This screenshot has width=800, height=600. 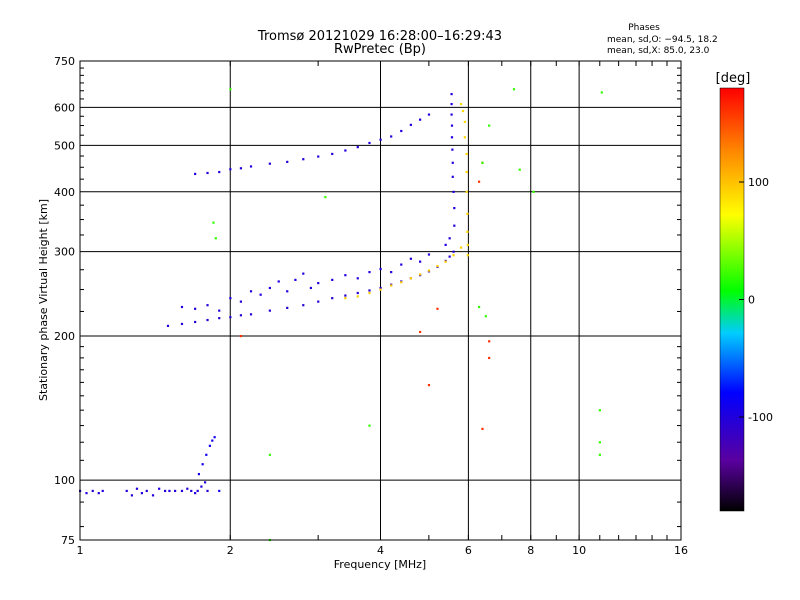 What do you see at coordinates (64, 336) in the screenshot?
I see `y-tick-label: 200` at bounding box center [64, 336].